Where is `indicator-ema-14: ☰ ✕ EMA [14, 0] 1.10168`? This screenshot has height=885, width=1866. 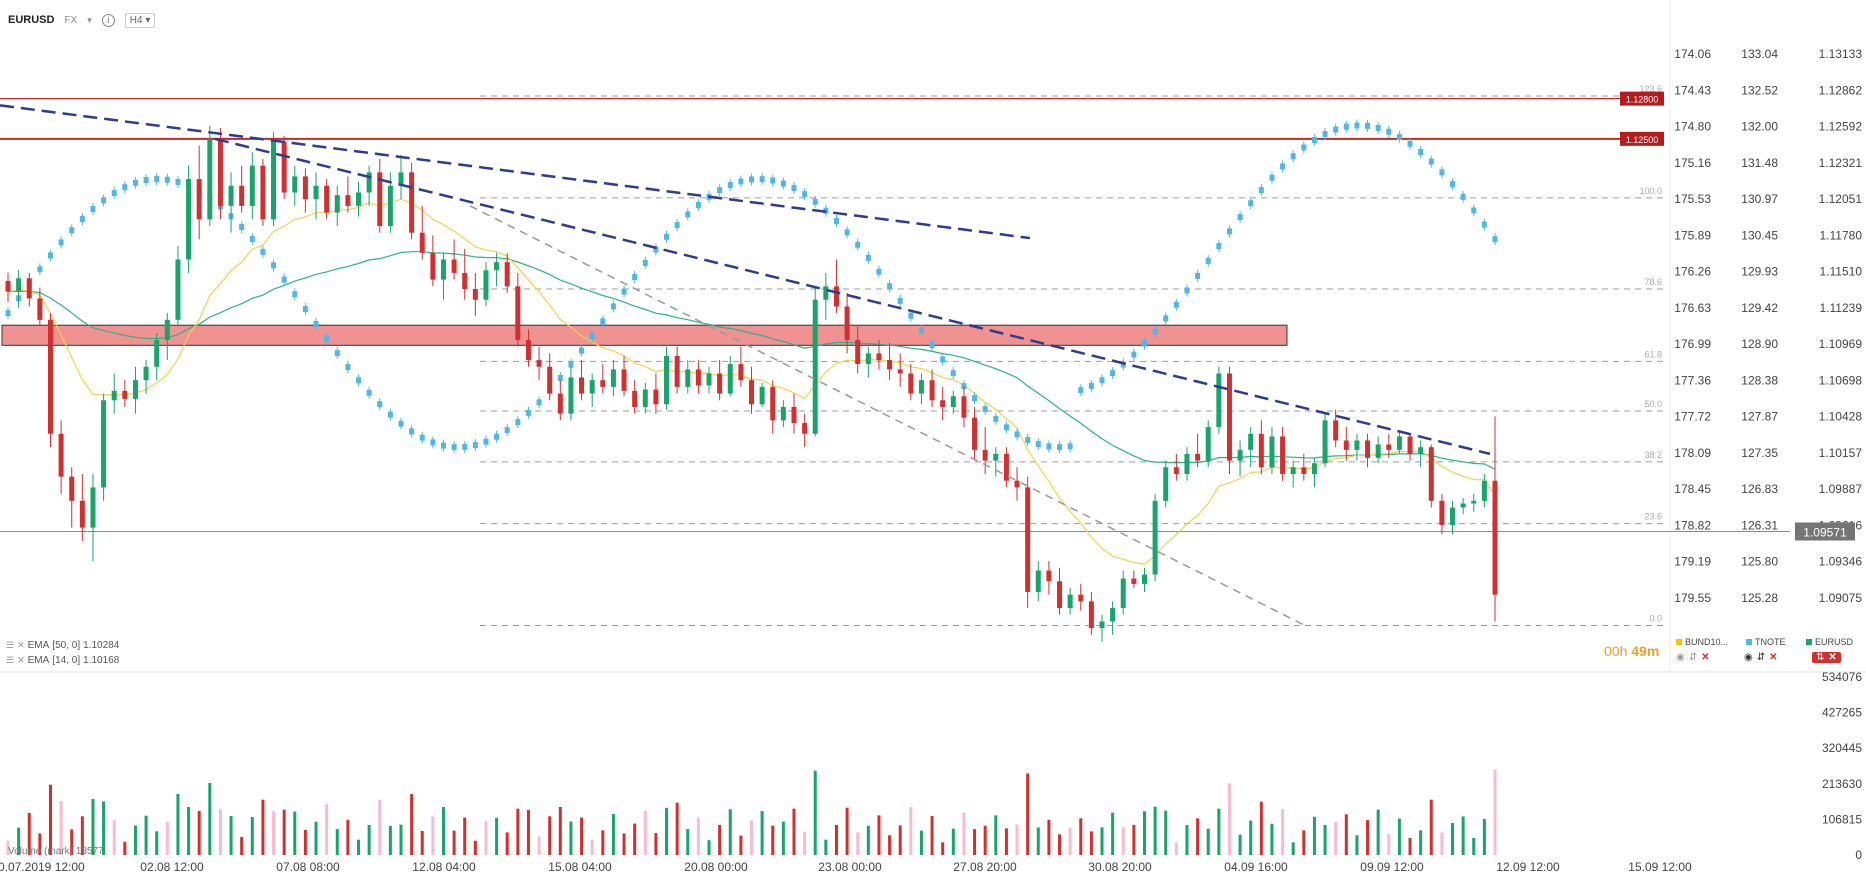
indicator-ema-14: ☰ ✕ EMA [14, 0] 1.10168 is located at coordinates (62, 660).